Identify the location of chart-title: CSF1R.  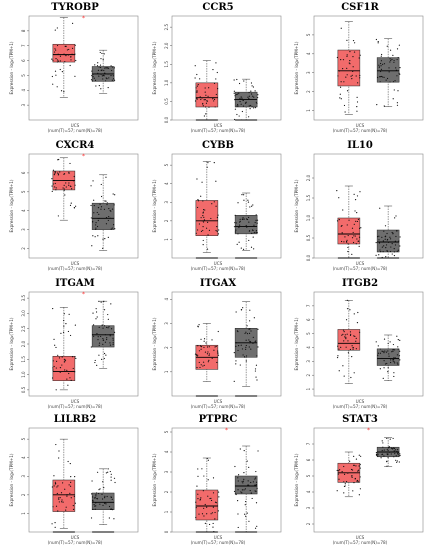
(360, 7).